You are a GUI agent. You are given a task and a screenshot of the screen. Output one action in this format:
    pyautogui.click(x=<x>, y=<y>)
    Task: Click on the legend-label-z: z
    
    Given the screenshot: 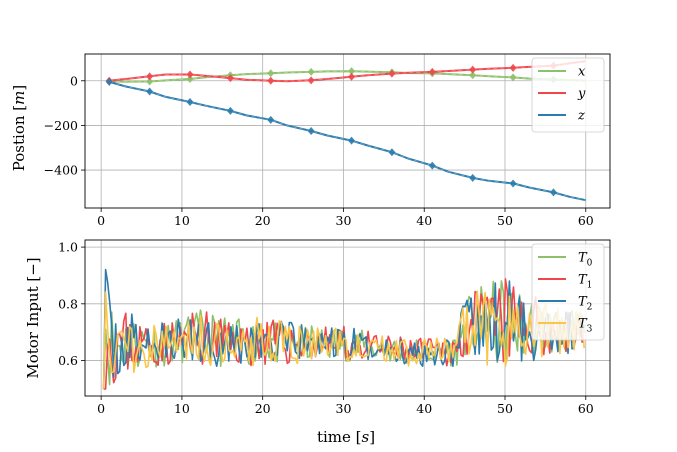 What is the action you would take?
    pyautogui.click(x=581, y=116)
    